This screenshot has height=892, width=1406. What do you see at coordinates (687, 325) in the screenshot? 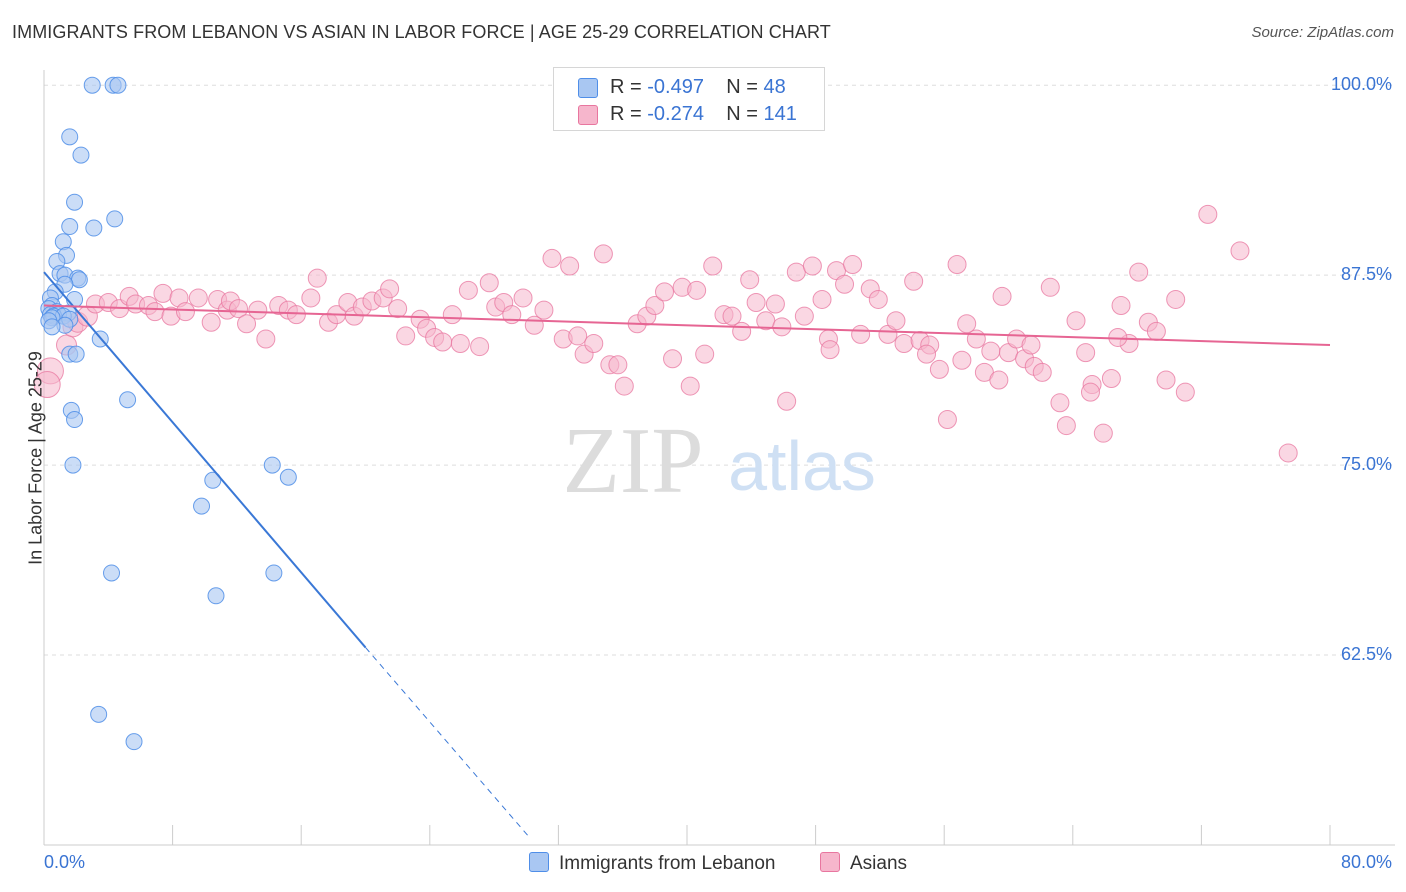
I see `trend-line-asians` at bounding box center [687, 325].